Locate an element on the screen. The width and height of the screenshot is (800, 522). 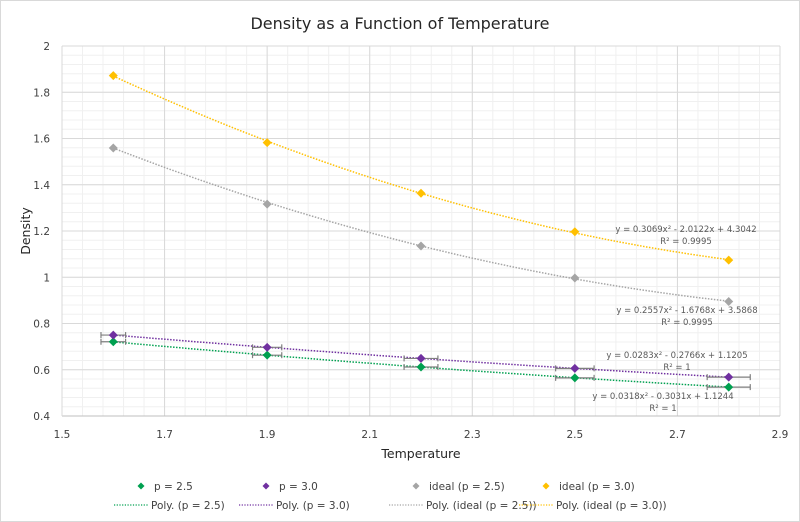
chart-title: Density as a Function of Temperature is located at coordinates (399, 23).